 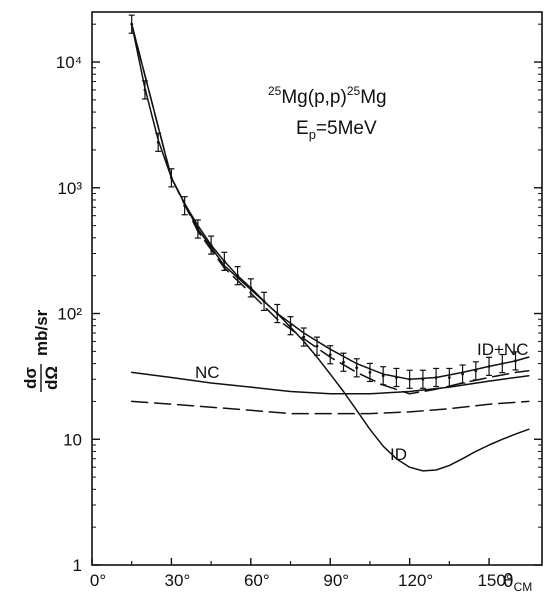 What do you see at coordinates (72, 439) in the screenshot?
I see `y-tick-label: 10` at bounding box center [72, 439].